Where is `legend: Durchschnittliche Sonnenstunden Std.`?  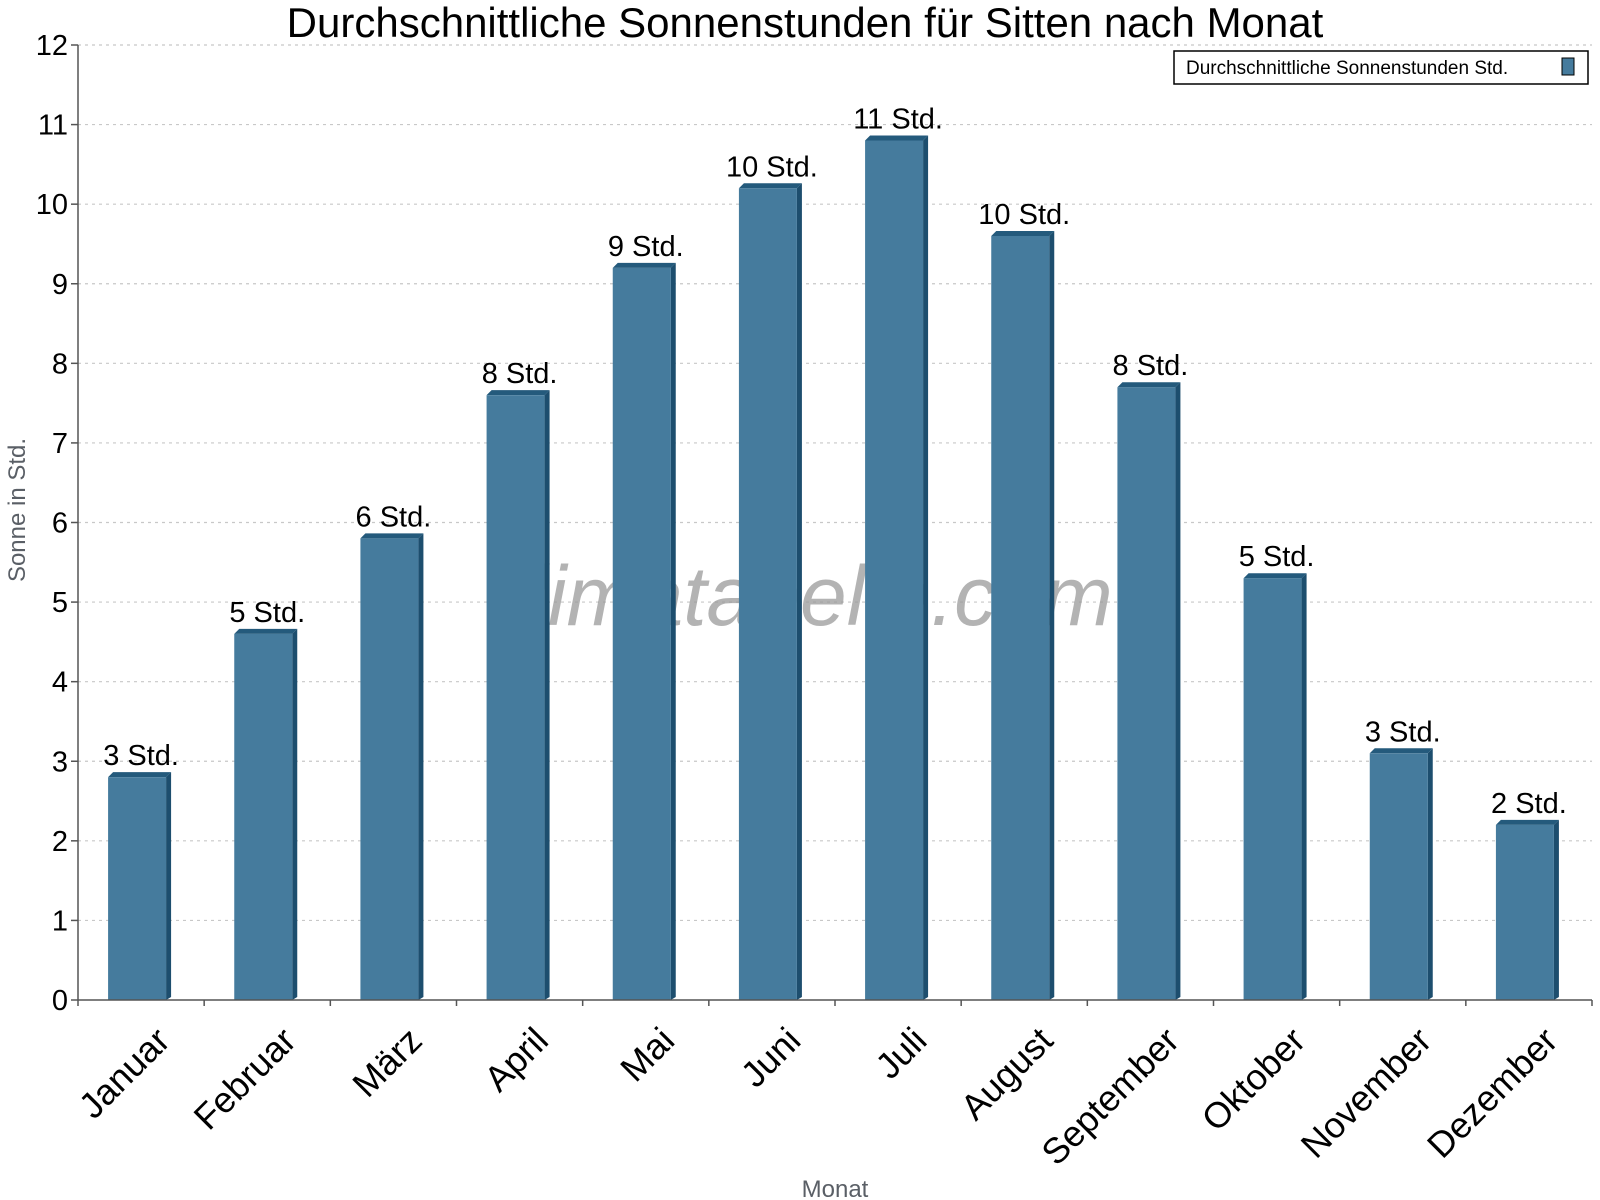
legend: Durchschnittliche Sonnenstunden Std. is located at coordinates (1381, 67).